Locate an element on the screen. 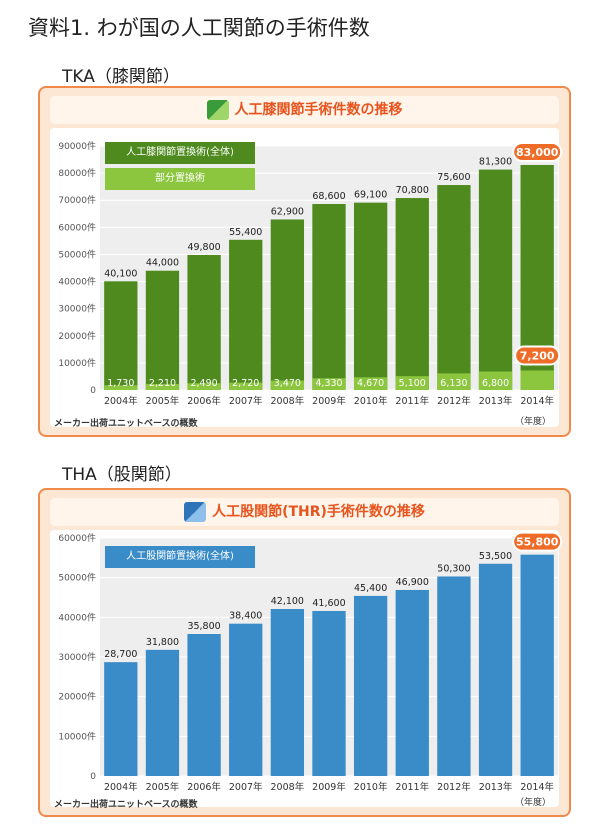 This screenshot has width=615, height=839. tha-unit-note: （年度） is located at coordinates (532, 803).